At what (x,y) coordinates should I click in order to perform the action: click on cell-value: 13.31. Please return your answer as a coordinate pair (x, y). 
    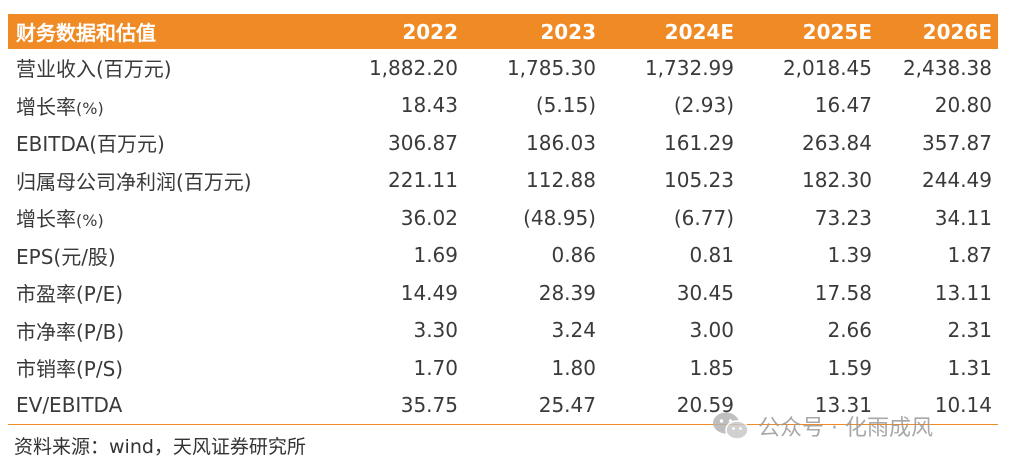
    Looking at the image, I should click on (809, 405).